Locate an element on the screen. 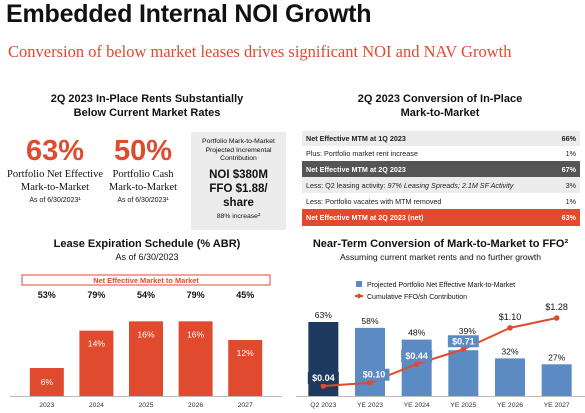 This screenshot has width=585, height=413. lease-x-tick: 2025 is located at coordinates (145, 405).